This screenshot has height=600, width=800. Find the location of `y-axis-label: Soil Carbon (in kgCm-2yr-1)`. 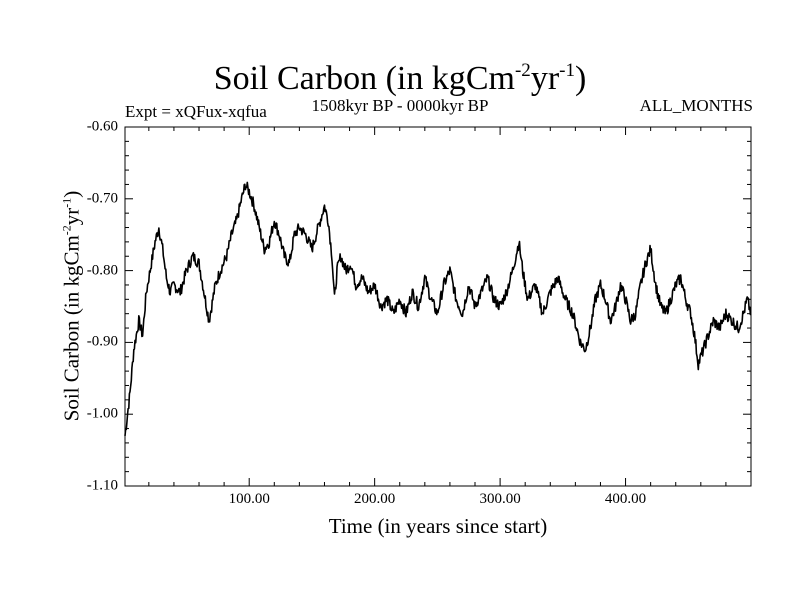

y-axis-label: Soil Carbon (in kgCm-2yr-1) is located at coordinates (71, 306).